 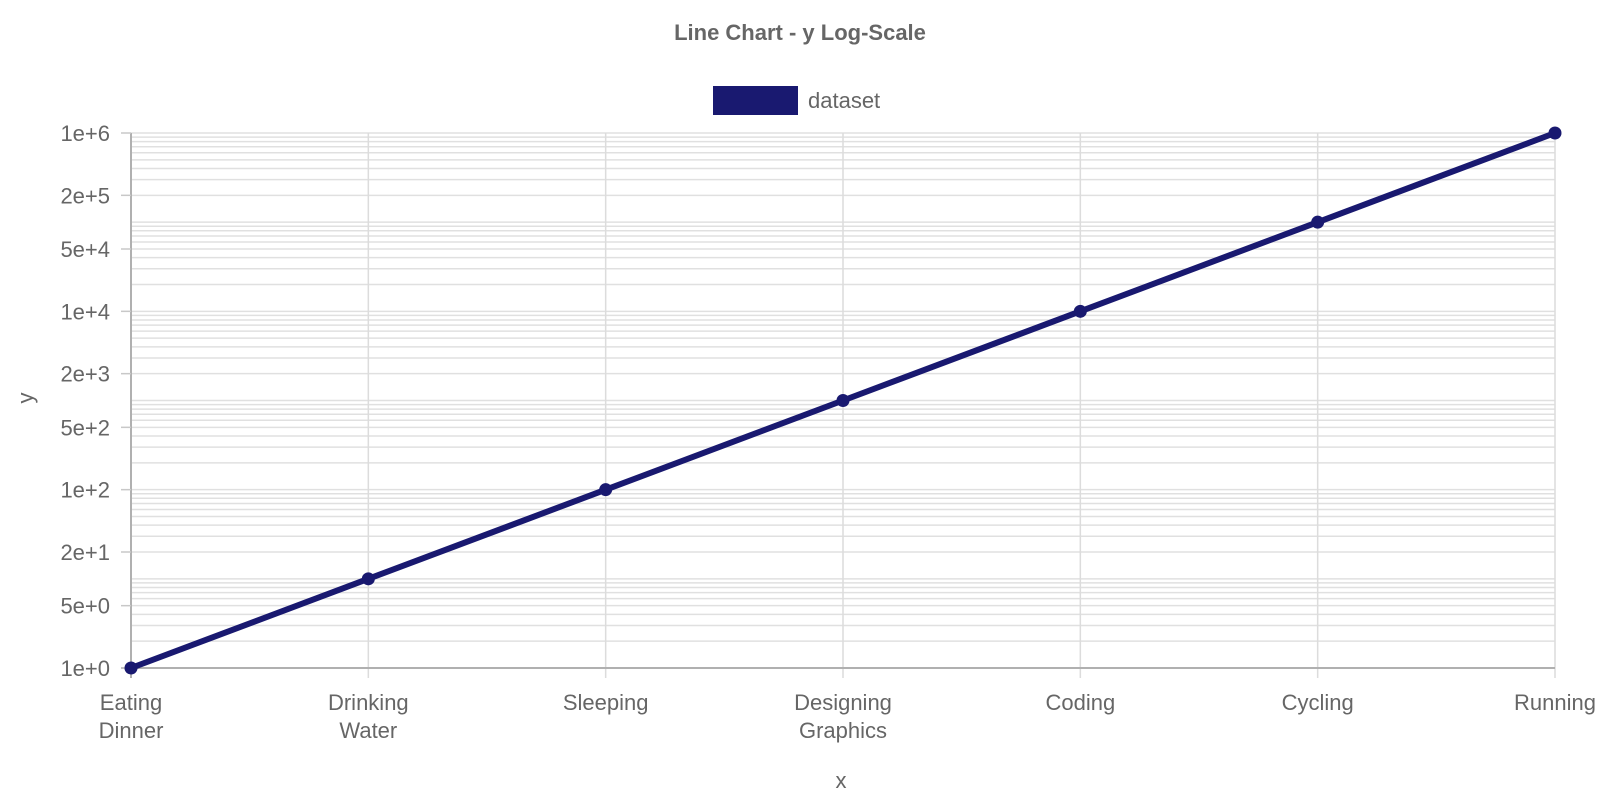 What do you see at coordinates (1080, 702) in the screenshot?
I see `x-tick-label: Coding` at bounding box center [1080, 702].